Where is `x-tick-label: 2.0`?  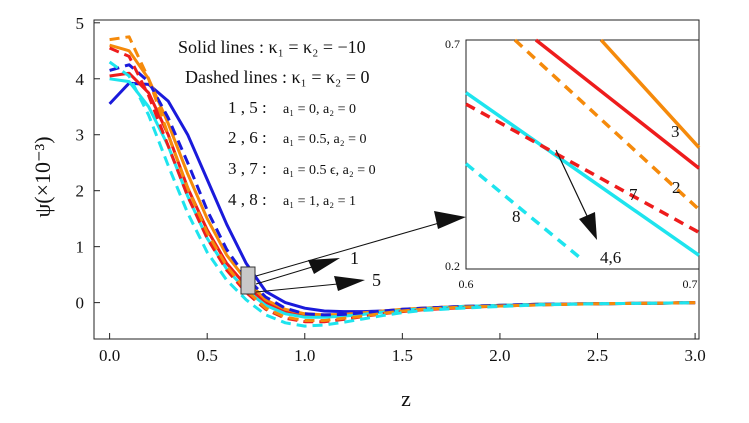 x-tick-label: 2.0 is located at coordinates (499, 355).